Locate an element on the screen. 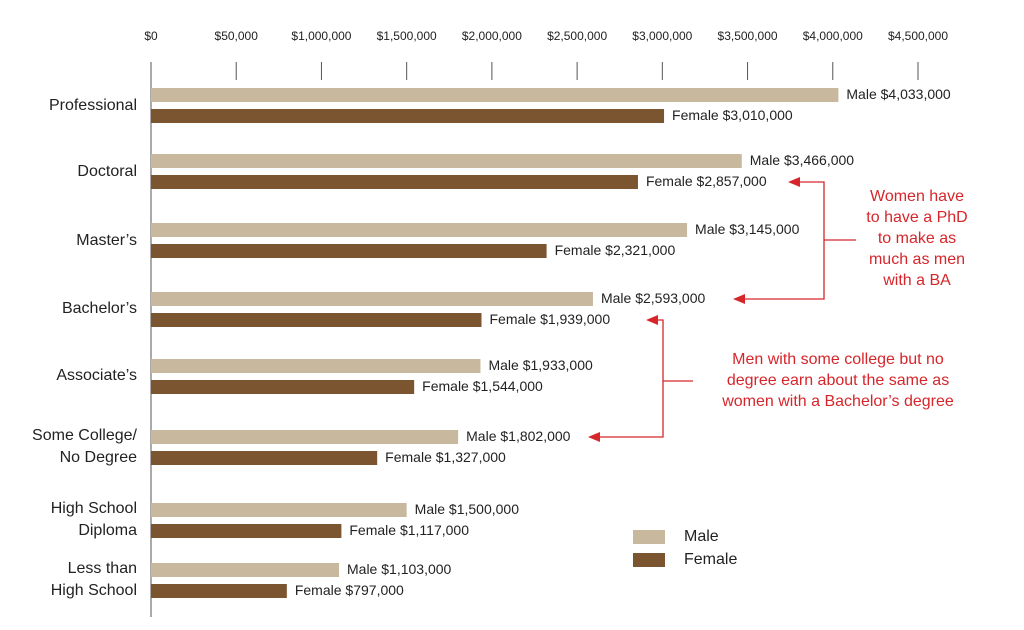 Image resolution: width=1024 pixels, height=630 pixels. category-label: Less than High School is located at coordinates (94, 579).